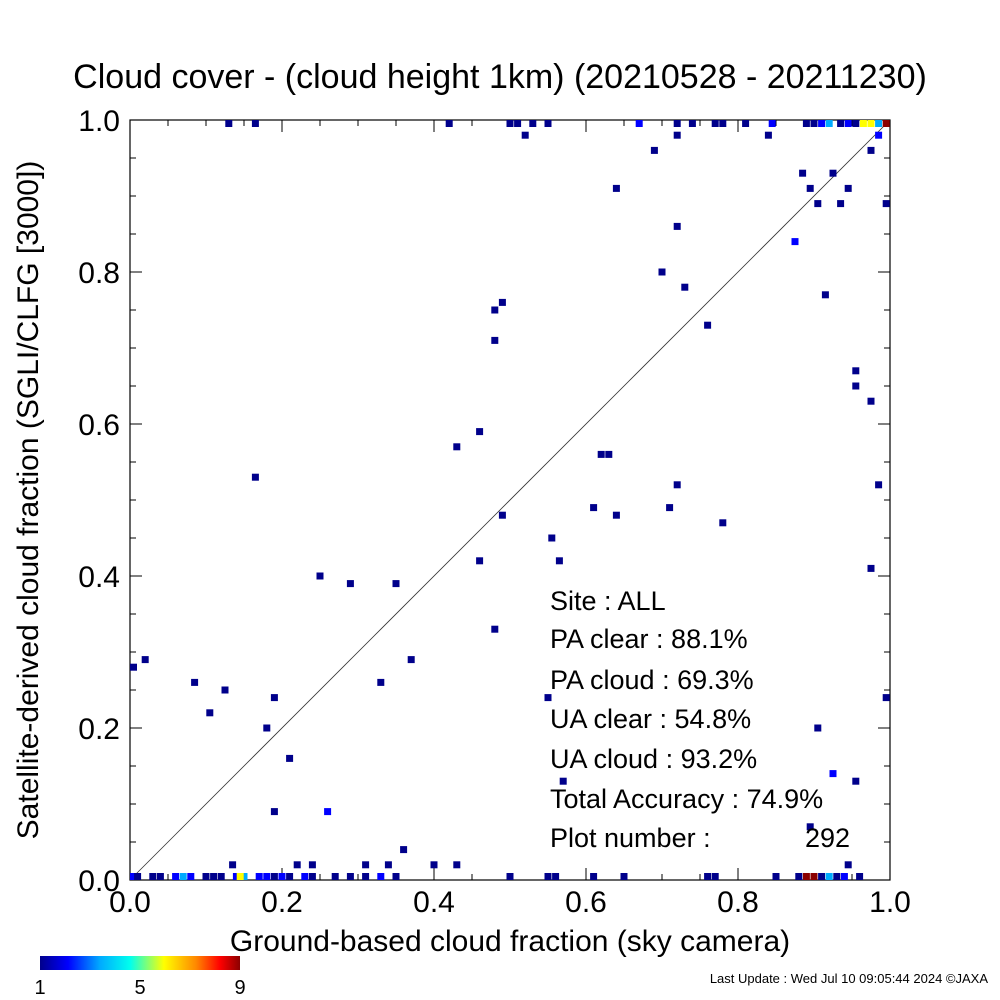 The height and width of the screenshot is (1000, 1000). What do you see at coordinates (239, 988) in the screenshot?
I see `color-bar-max-label: 9` at bounding box center [239, 988].